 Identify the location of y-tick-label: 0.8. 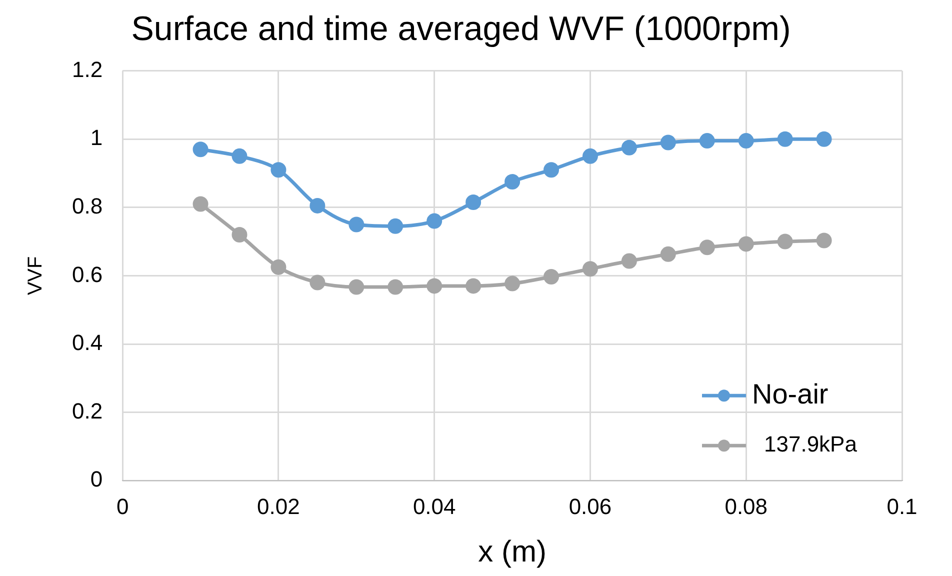
(87, 205).